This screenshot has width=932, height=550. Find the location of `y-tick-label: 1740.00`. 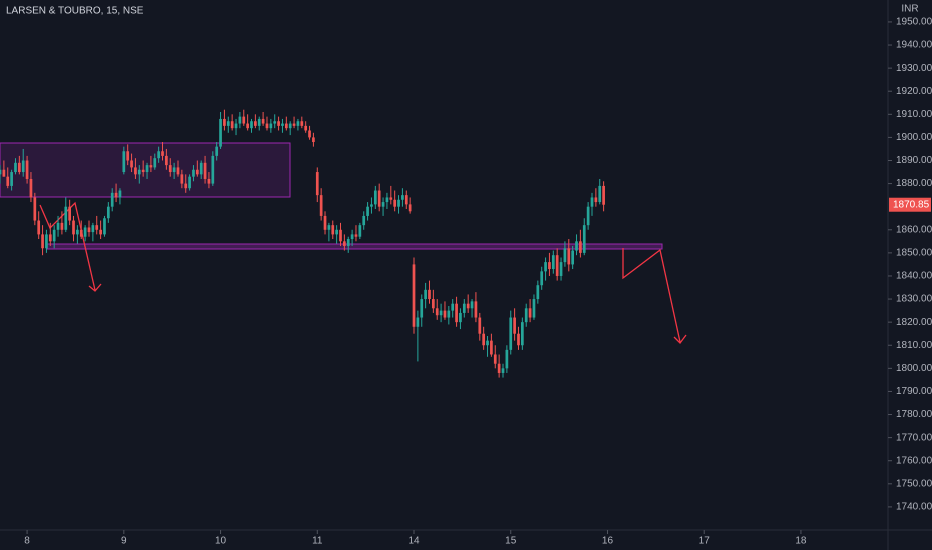

y-tick-label: 1740.00 is located at coordinates (914, 507).